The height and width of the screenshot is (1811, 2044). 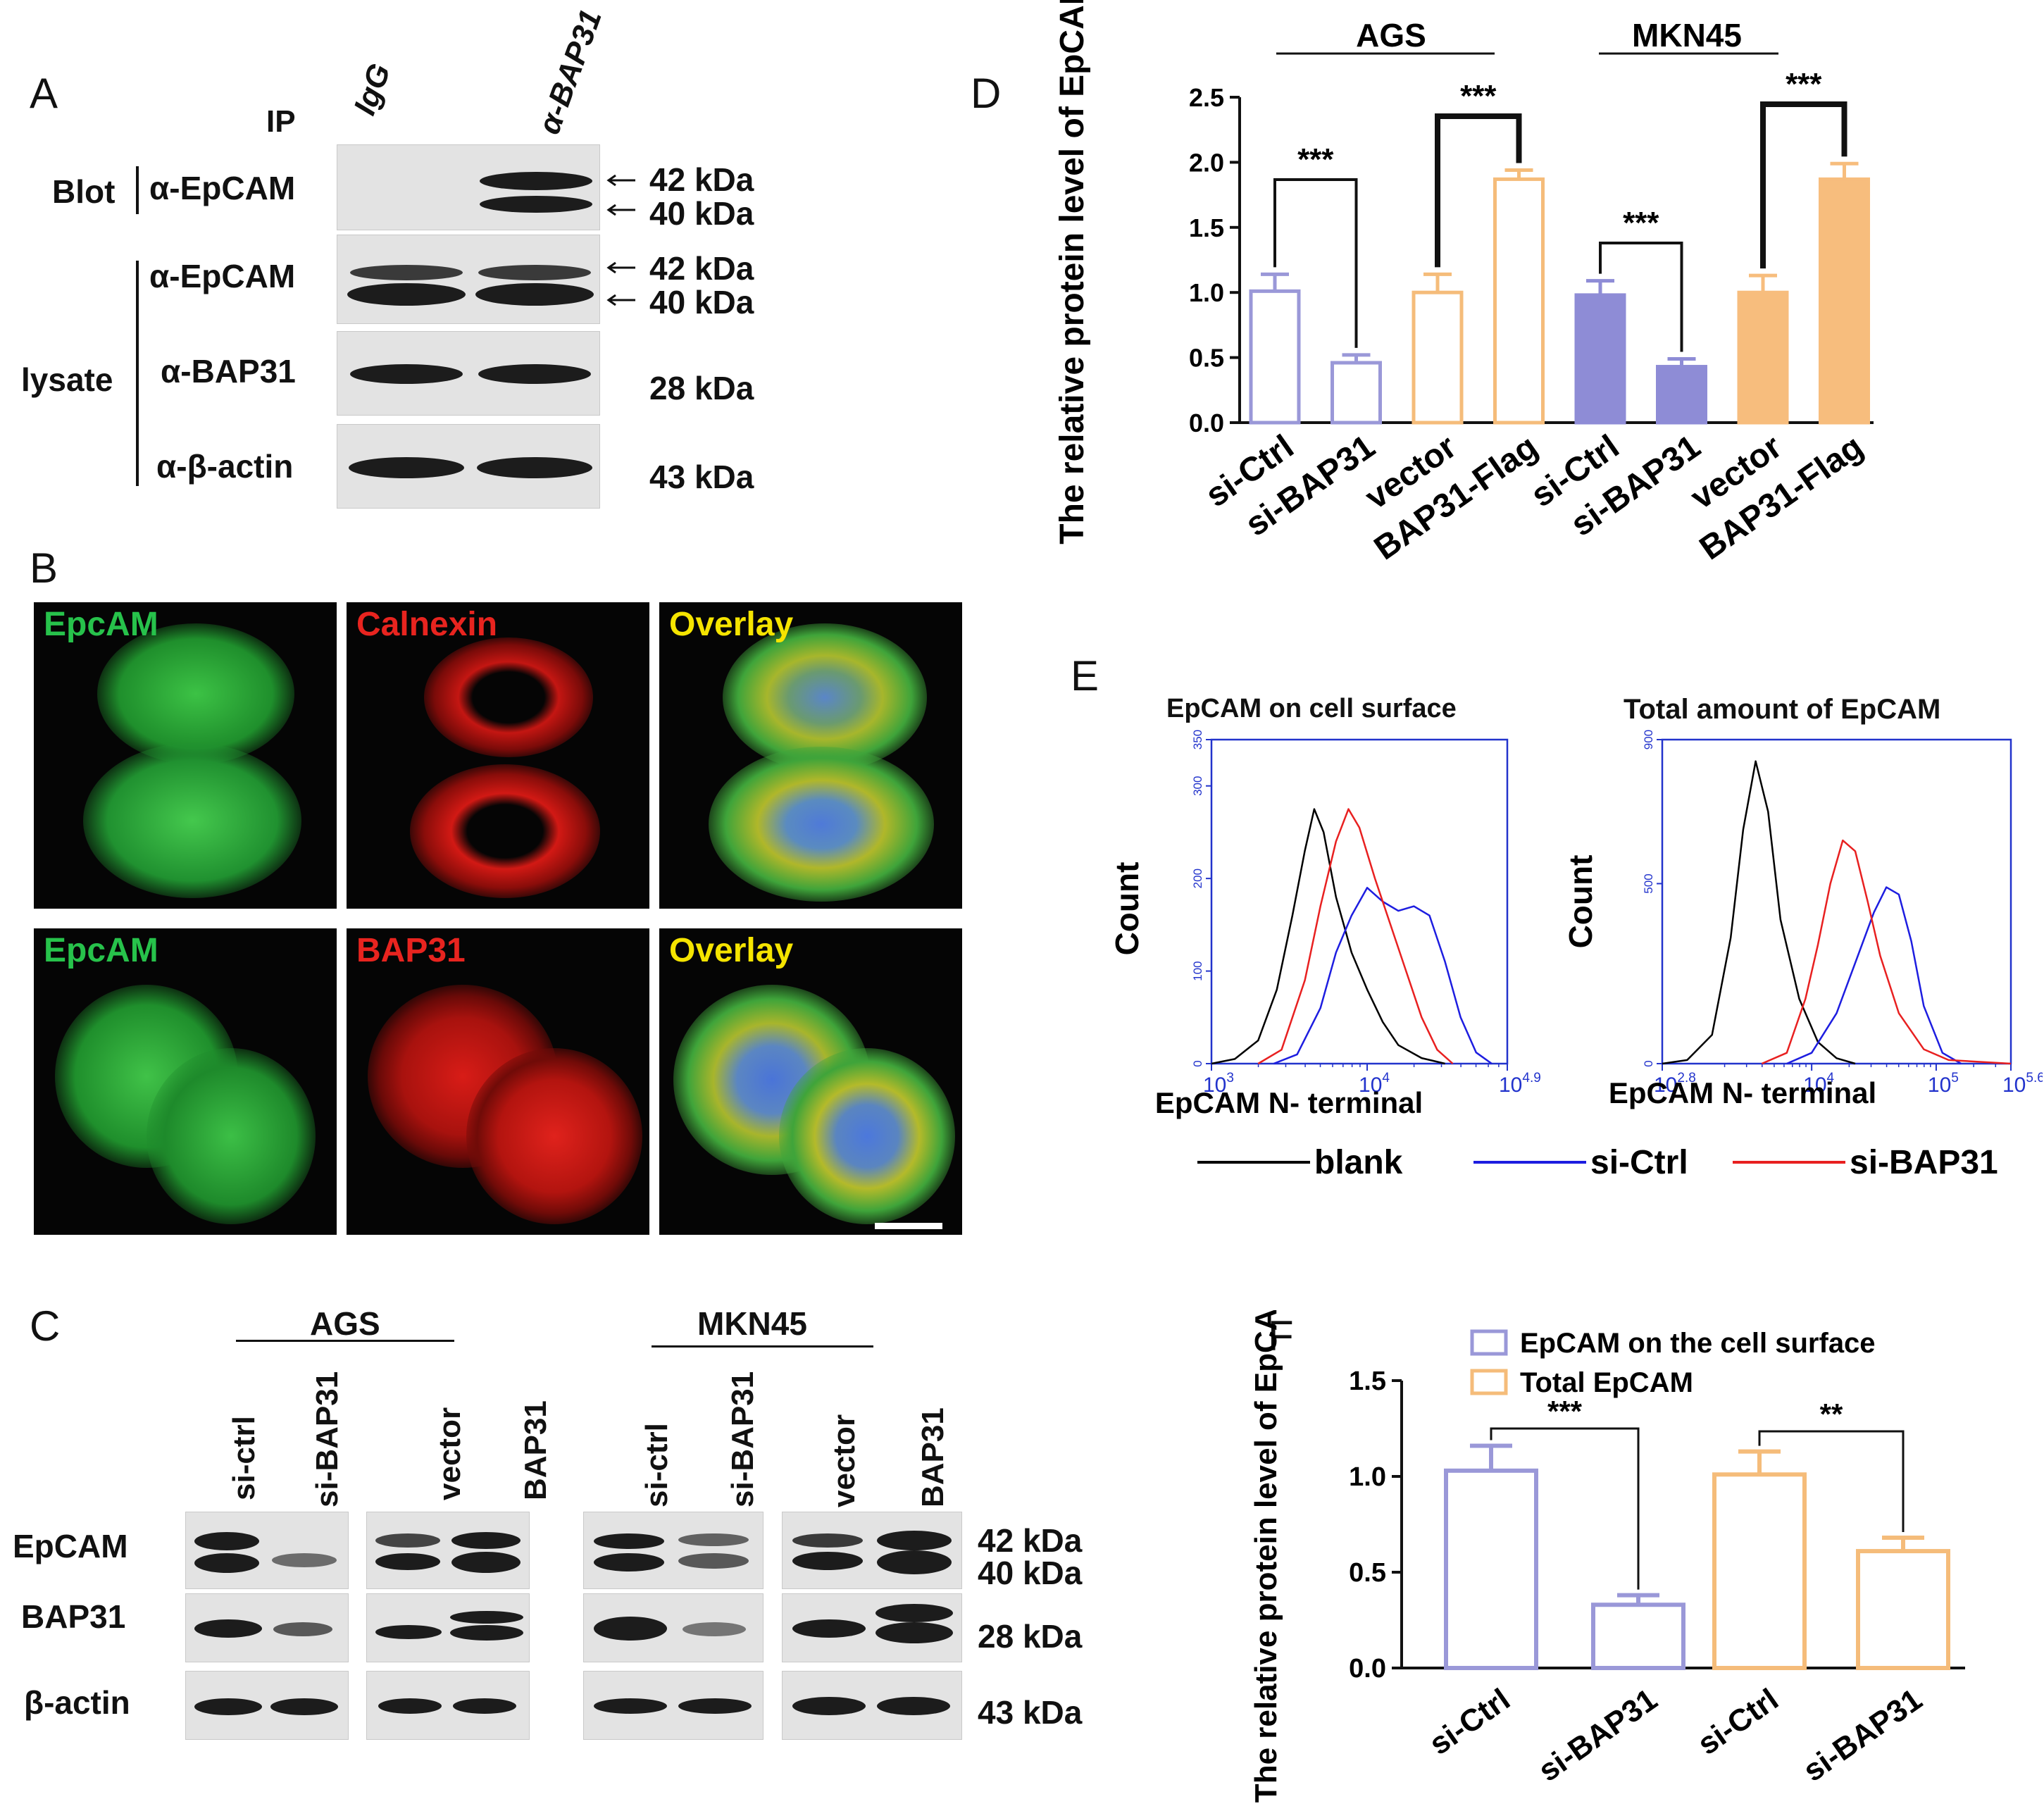 I want to click on blot-row-label: β-actin, so click(x=77, y=1702).